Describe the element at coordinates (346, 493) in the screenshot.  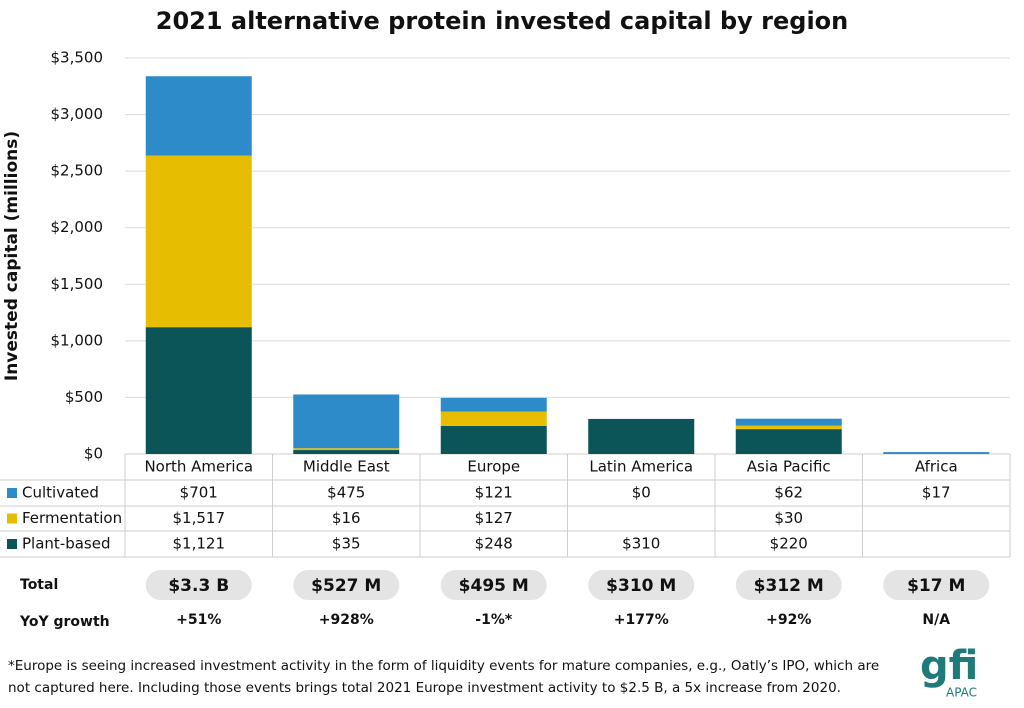
I see `table-value: $475` at that location.